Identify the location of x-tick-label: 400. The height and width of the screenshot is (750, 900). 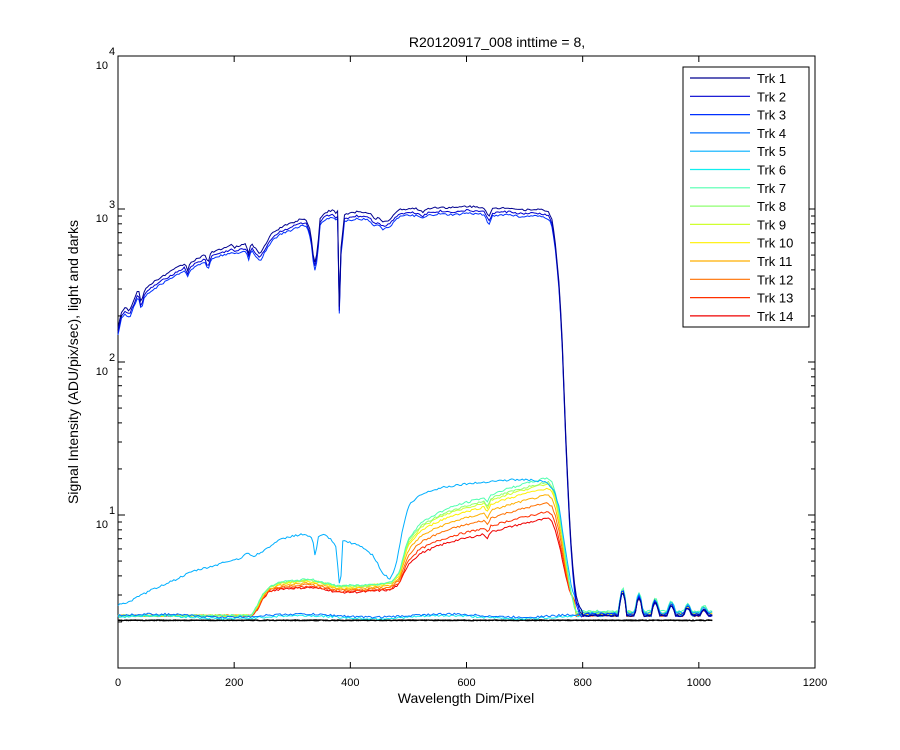
(350, 683).